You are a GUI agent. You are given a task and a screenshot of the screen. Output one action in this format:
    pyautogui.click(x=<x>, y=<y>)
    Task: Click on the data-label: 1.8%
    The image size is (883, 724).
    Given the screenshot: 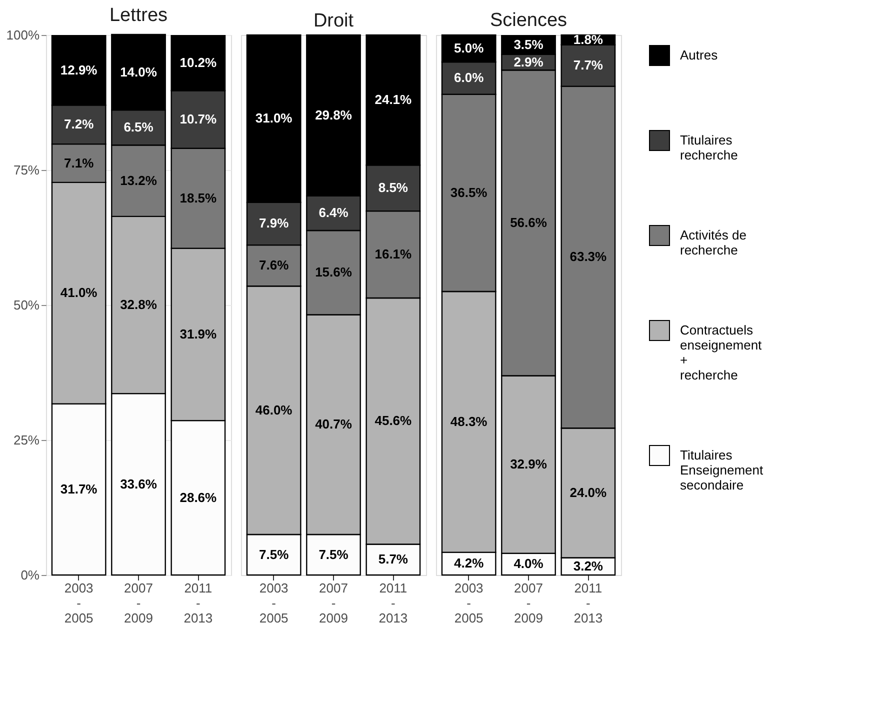 What is the action you would take?
    pyautogui.click(x=588, y=39)
    